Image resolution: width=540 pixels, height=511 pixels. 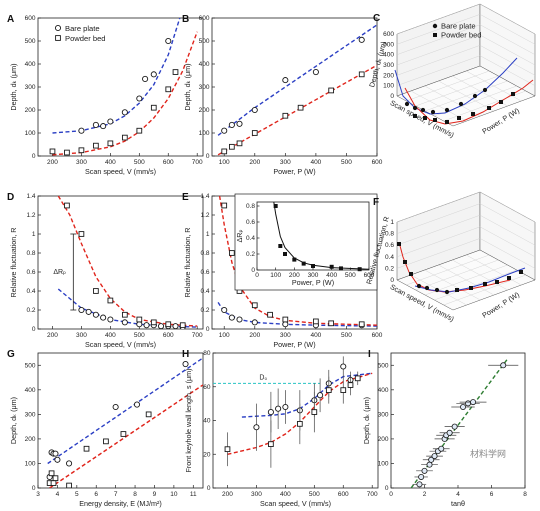 What do you see at coordinates (295, 503) in the screenshot?
I see `x-axis-label: Scan speed, V (mm/s)` at bounding box center [295, 503].